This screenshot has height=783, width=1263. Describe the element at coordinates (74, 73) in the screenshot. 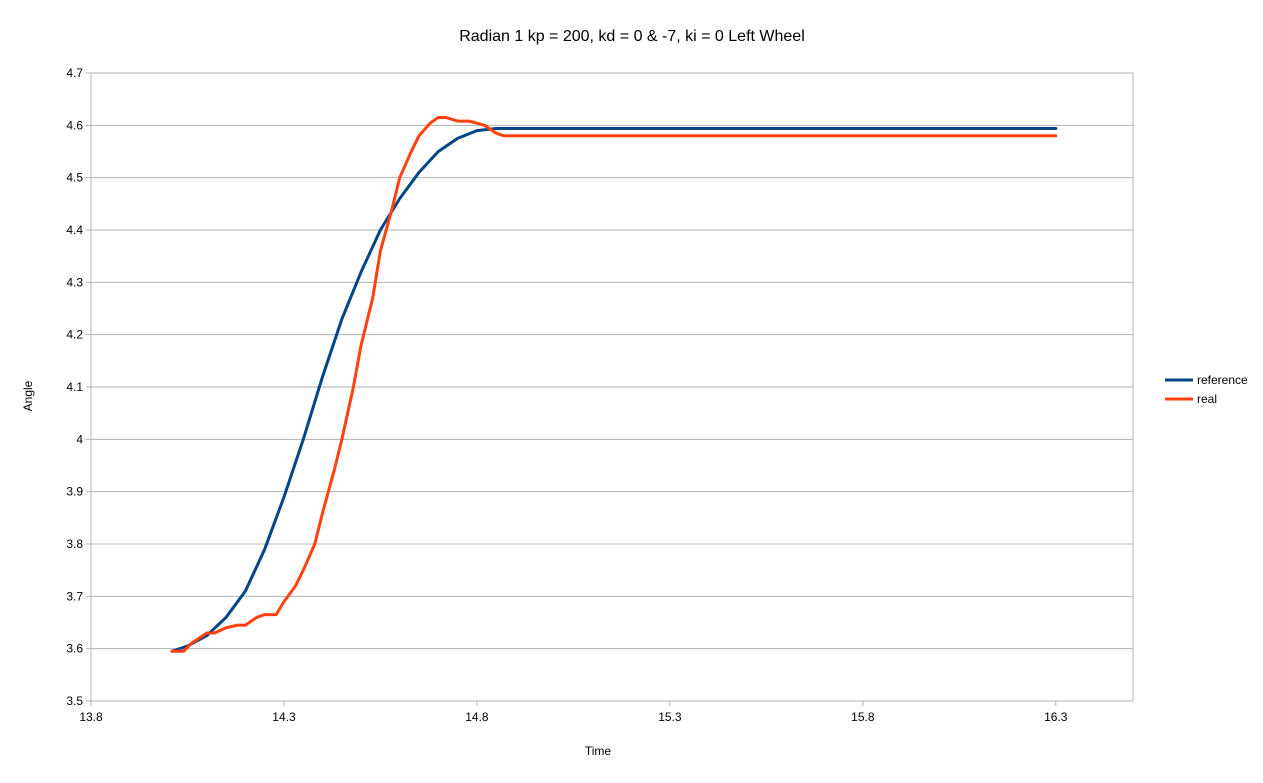

I see `y-tick-label: 4.7` at that location.